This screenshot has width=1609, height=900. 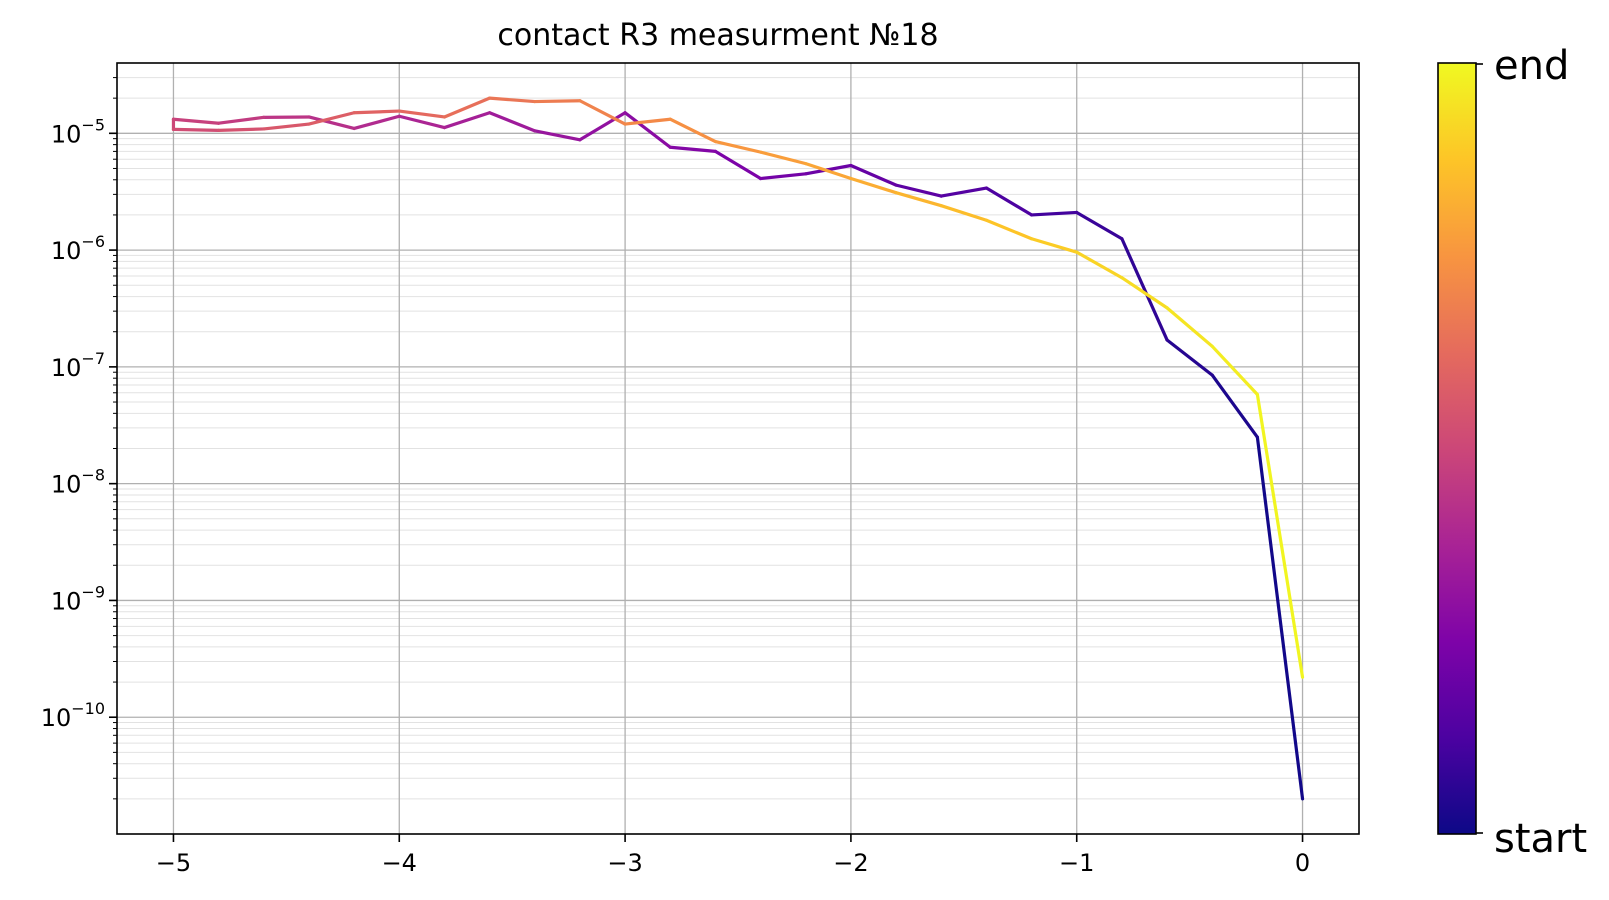 I want to click on x-tick-label: −2, so click(x=850, y=863).